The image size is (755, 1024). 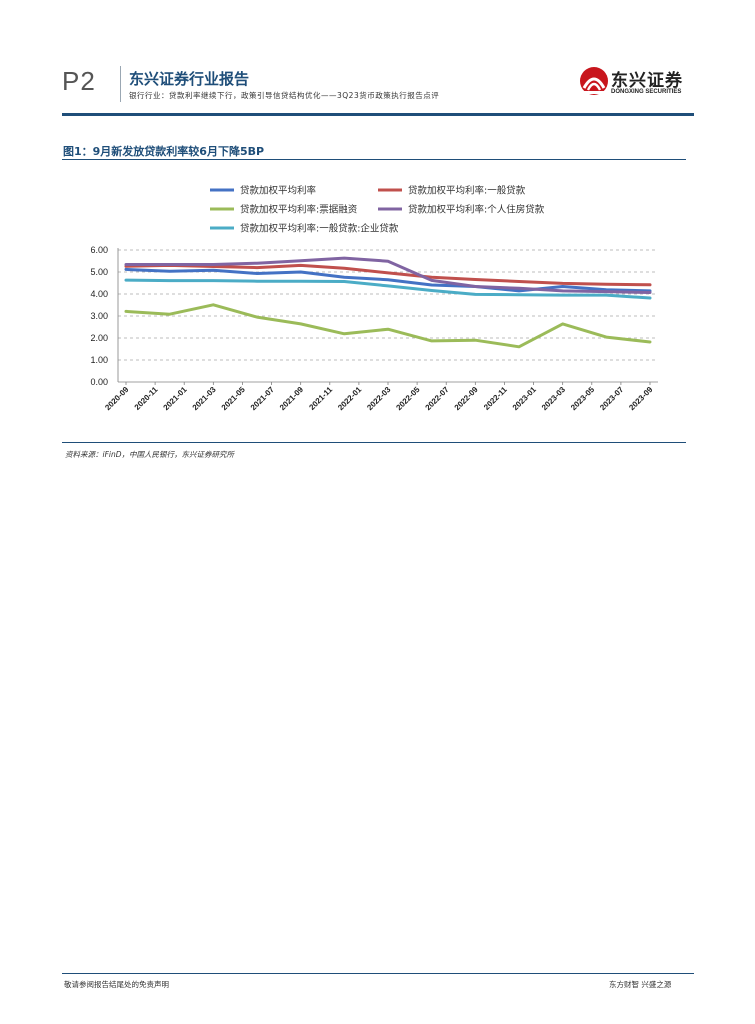 What do you see at coordinates (388, 302) in the screenshot?
I see `chart-series` at bounding box center [388, 302].